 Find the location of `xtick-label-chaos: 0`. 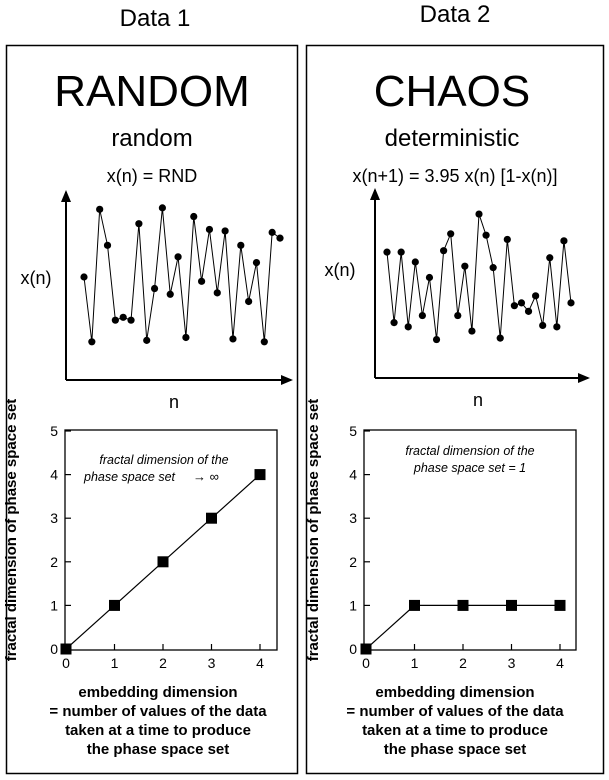

xtick-label-chaos: 0 is located at coordinates (366, 663).